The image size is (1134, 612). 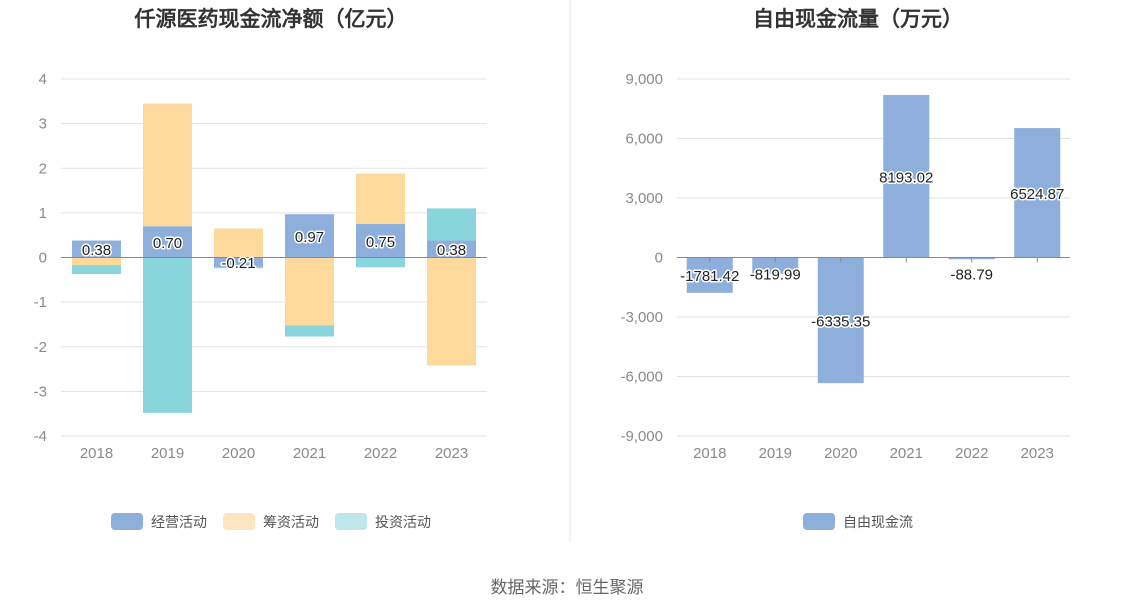 I want to click on legend-item: 自由现金流, so click(x=858, y=521).